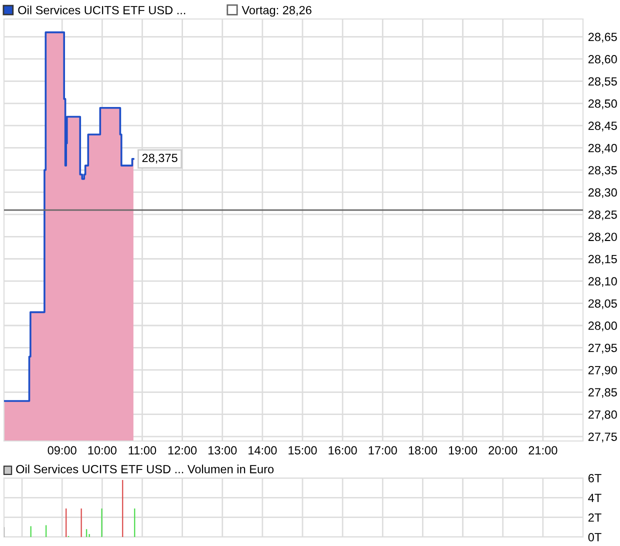  What do you see at coordinates (423, 450) in the screenshot?
I see `x-tick-label: 18:00` at bounding box center [423, 450].